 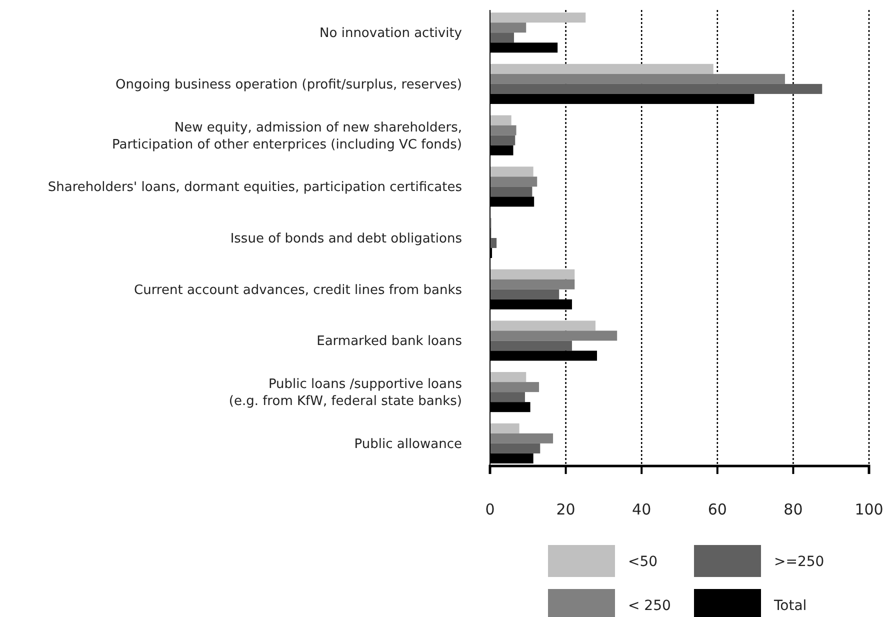 I want to click on y-tick-label: Shareholders' loans, dormant equities, participation certificates, so click(x=255, y=188).